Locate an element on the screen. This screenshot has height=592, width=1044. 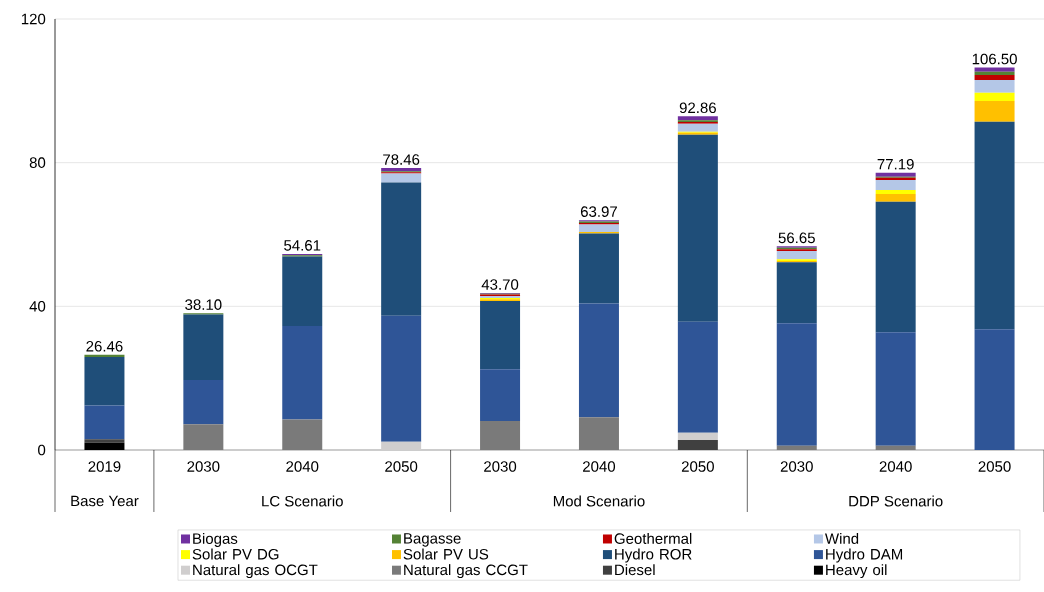
legend-label: Solar PV DG is located at coordinates (235, 554).